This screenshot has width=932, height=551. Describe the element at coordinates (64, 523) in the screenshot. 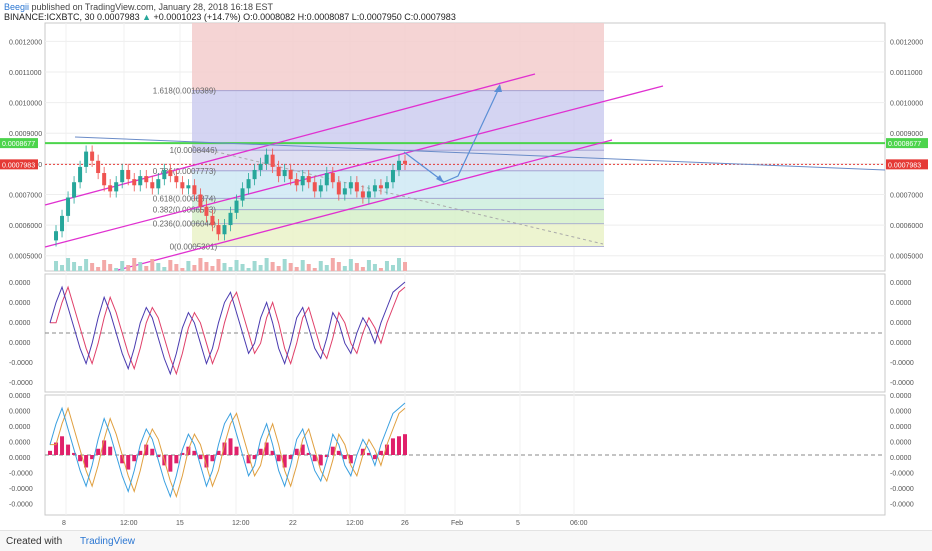

I see `x-tick: 8` at that location.